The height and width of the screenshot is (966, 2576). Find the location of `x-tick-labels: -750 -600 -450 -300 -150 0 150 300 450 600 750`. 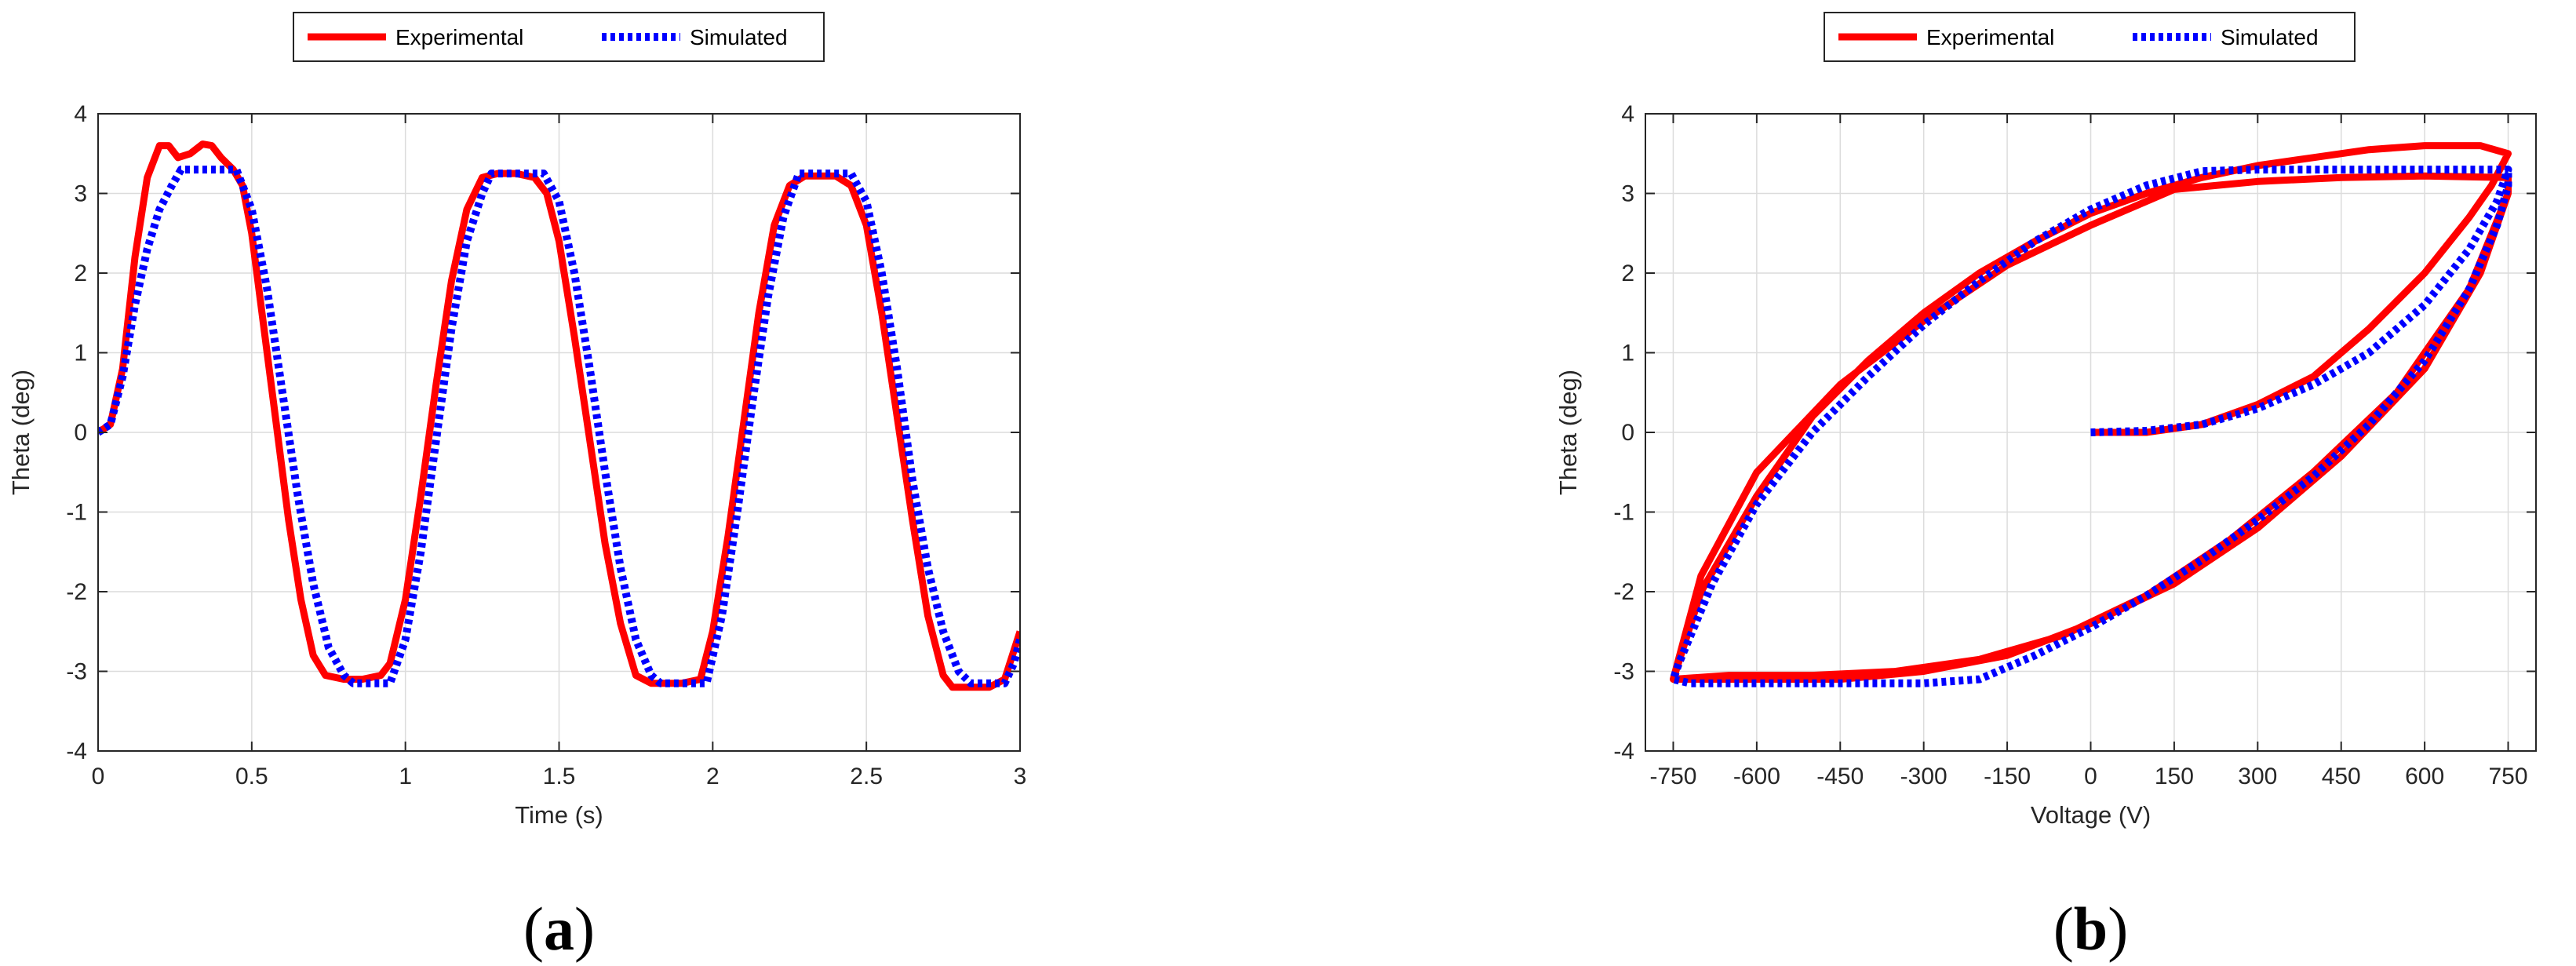

x-tick-labels: -750 -600 -450 -300 -150 0 150 300 450 600 750 is located at coordinates (2088, 777).